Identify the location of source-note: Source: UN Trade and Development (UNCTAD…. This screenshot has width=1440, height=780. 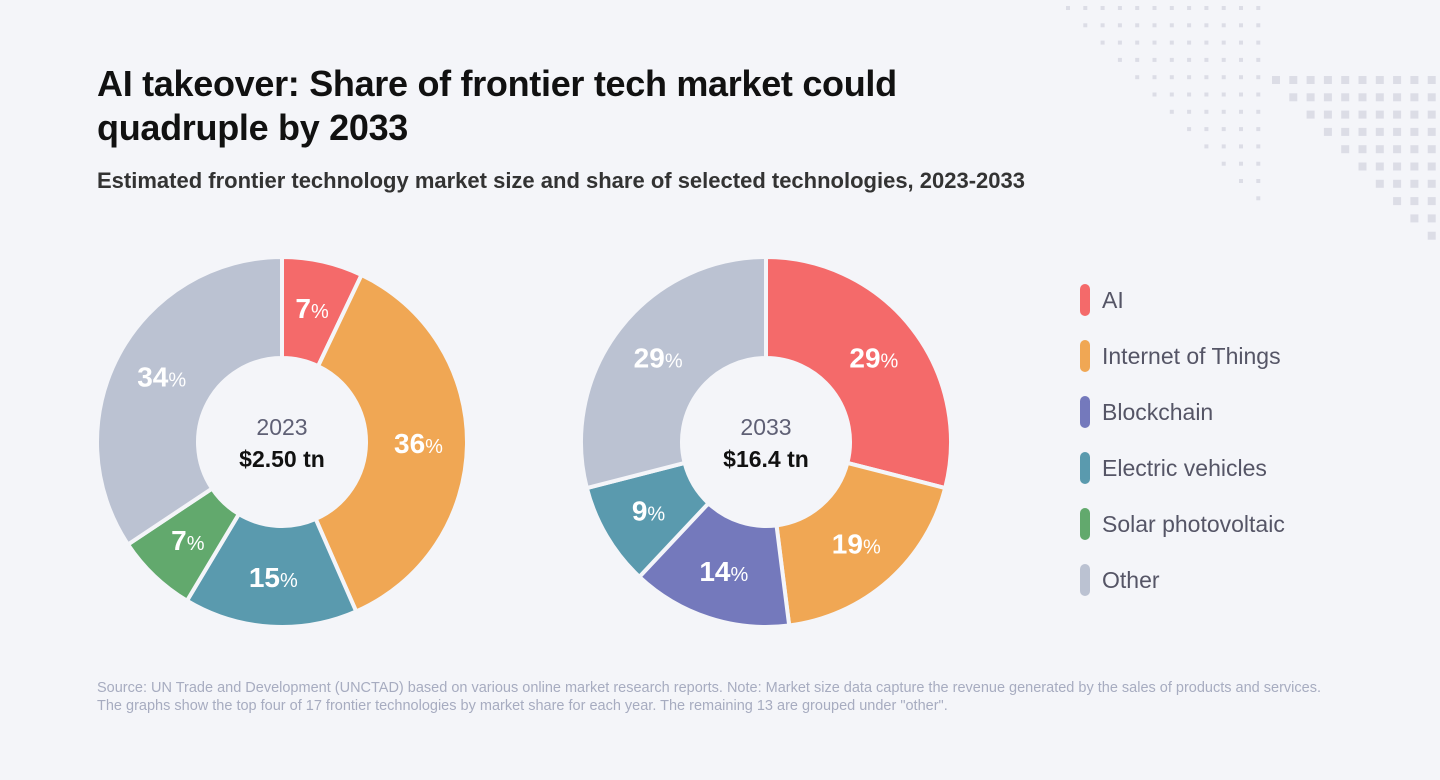
(709, 697).